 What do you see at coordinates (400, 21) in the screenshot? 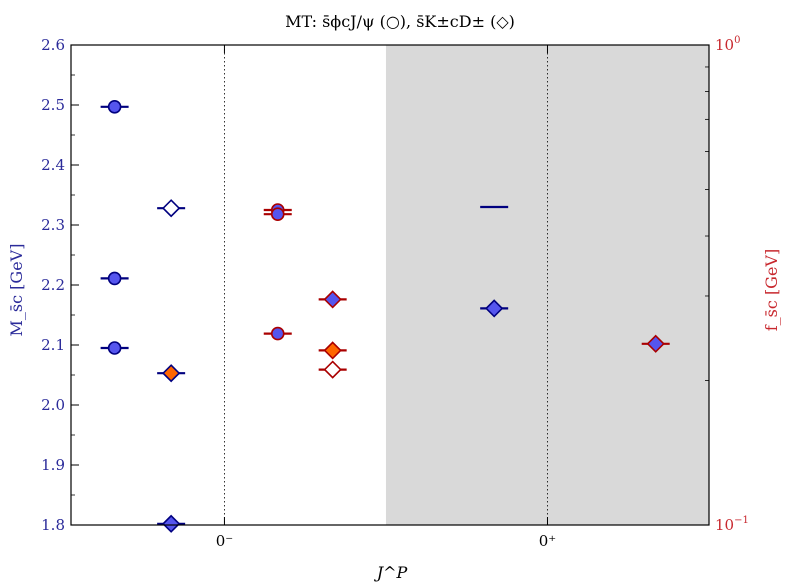
I see `chart-title: MT: s̄ϕcJ/ψ (○), s̄K±cD± (◇)` at bounding box center [400, 21].